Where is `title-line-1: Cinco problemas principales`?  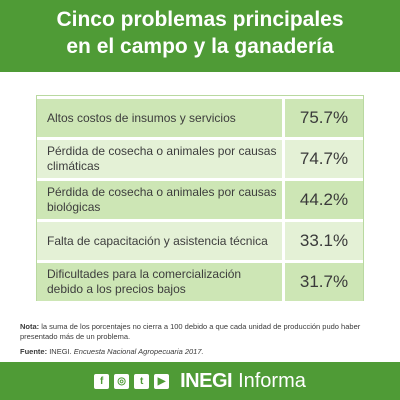 title-line-1: Cinco problemas principales is located at coordinates (200, 19).